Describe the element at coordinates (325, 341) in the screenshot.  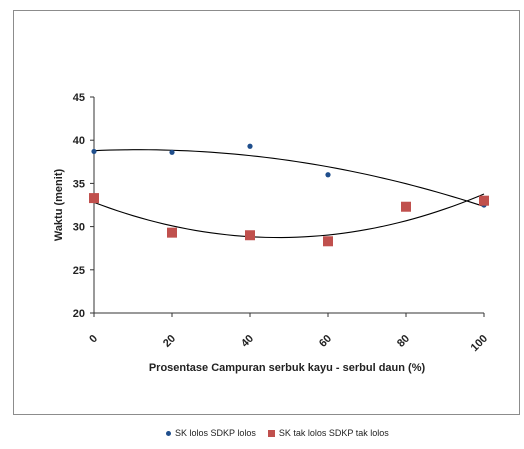
I see `x-tick-label: 60` at that location.